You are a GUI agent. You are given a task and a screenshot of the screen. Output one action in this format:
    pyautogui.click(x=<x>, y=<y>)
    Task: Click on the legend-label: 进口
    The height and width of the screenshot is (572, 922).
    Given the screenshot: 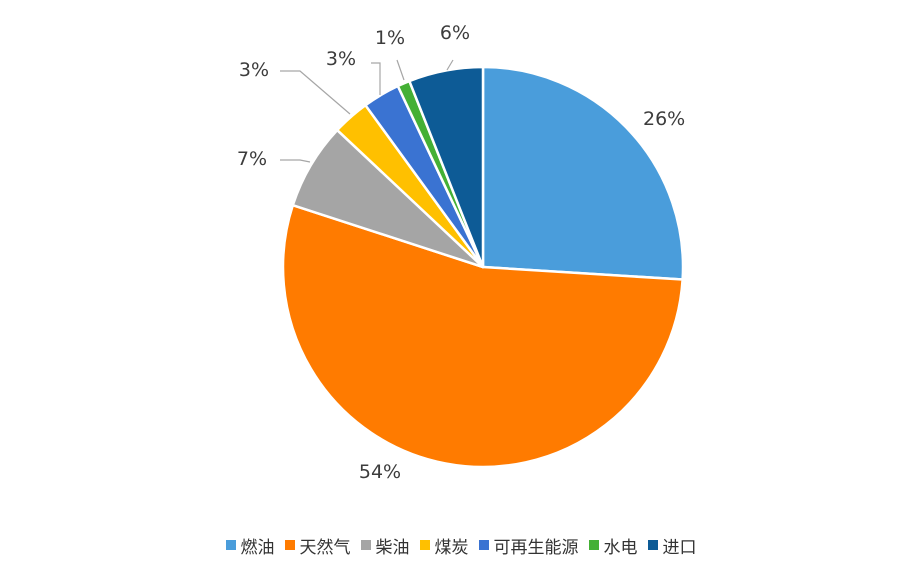 What is the action you would take?
    pyautogui.click(x=679, y=547)
    